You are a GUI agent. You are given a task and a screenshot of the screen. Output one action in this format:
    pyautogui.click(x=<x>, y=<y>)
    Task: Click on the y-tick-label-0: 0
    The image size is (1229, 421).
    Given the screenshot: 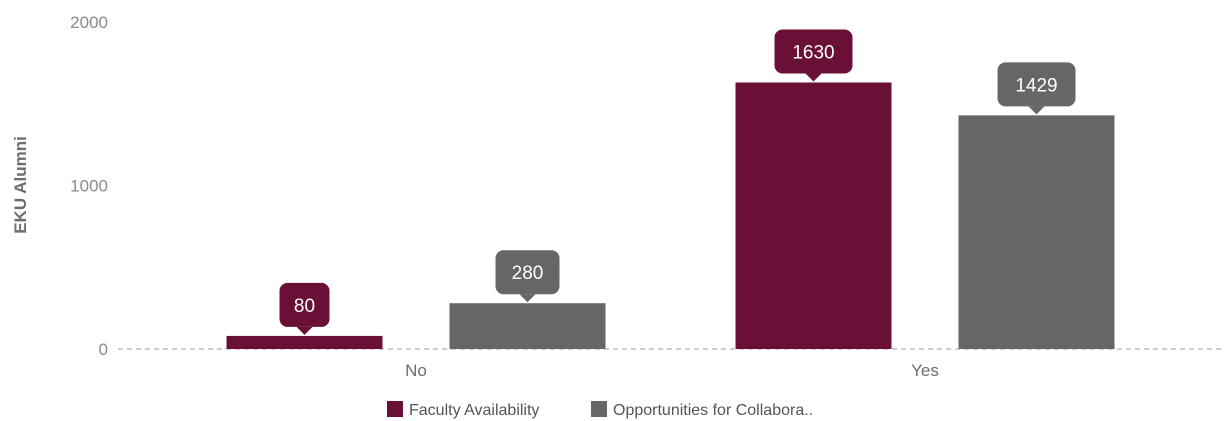 What is the action you would take?
    pyautogui.click(x=103, y=349)
    